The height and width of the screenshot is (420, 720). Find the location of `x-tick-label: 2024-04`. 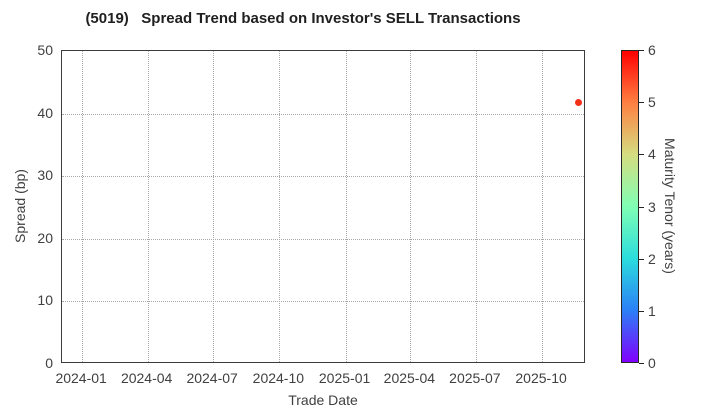

x-tick-label: 2024-04 is located at coordinates (146, 378).